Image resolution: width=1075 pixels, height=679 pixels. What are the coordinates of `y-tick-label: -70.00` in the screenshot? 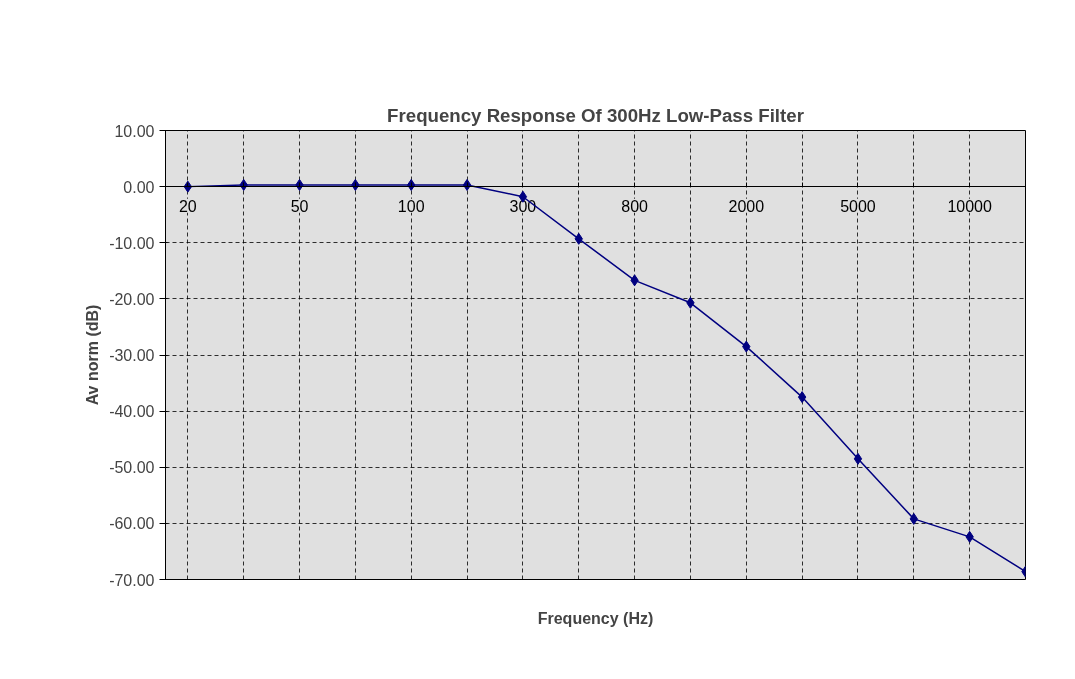 It's located at (132, 580).